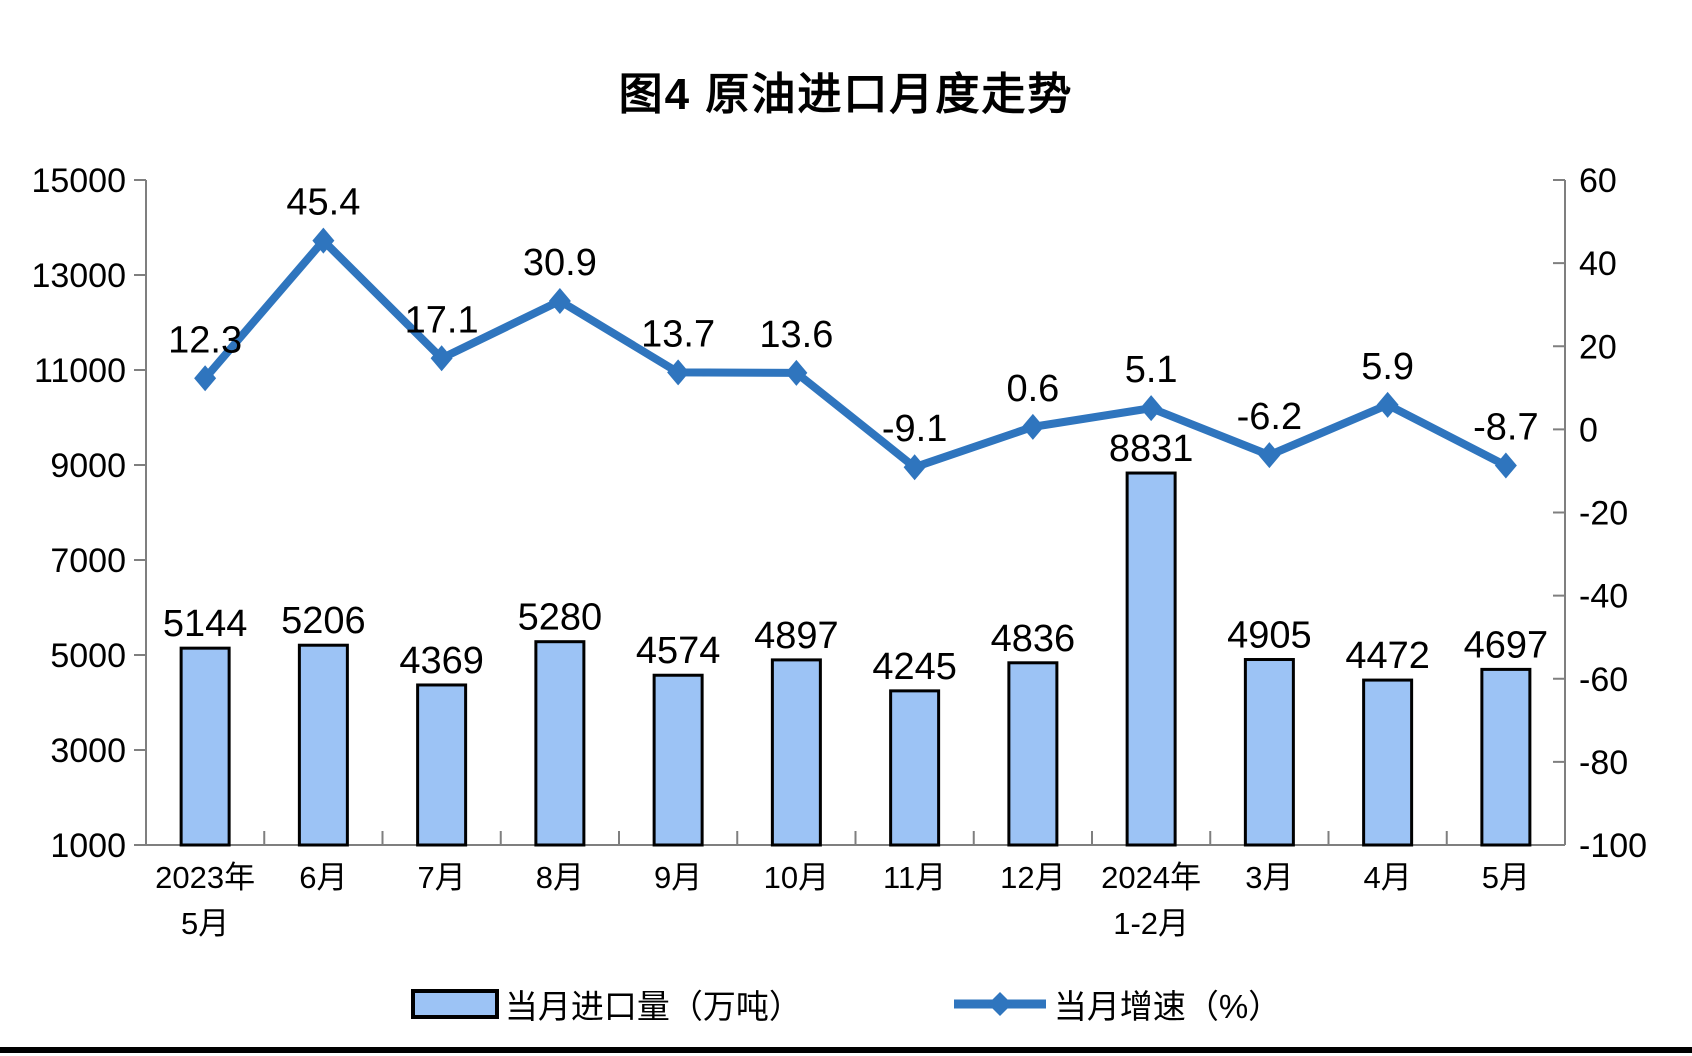 The width and height of the screenshot is (1692, 1056). I want to click on legend: 当月进口量（万吨） 当月增速（%）, so click(846, 1004).